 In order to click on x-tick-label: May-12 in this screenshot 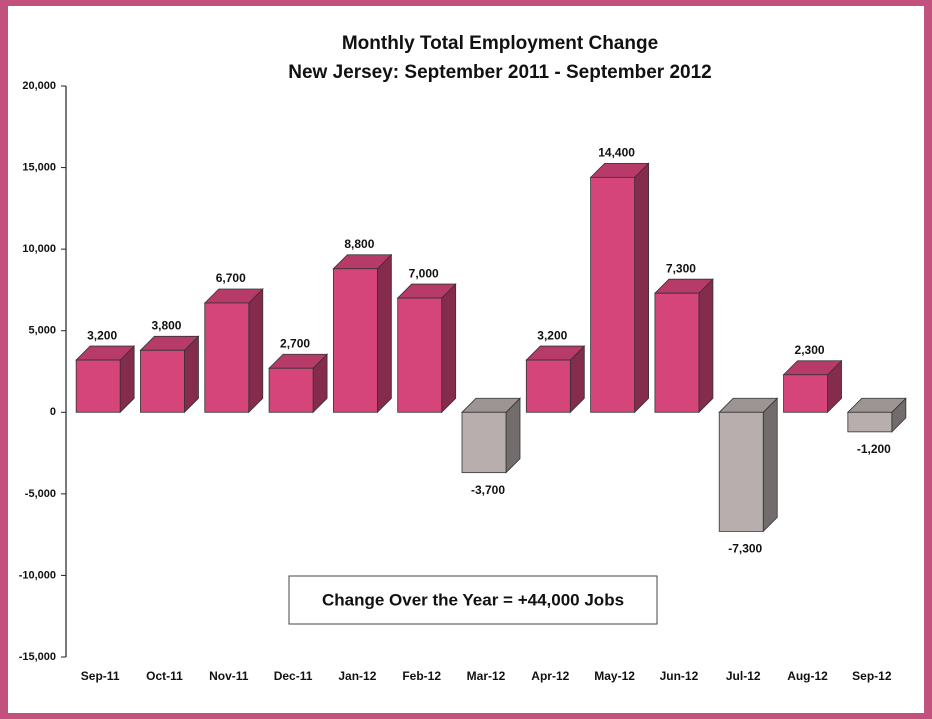, I will do `click(614, 676)`.